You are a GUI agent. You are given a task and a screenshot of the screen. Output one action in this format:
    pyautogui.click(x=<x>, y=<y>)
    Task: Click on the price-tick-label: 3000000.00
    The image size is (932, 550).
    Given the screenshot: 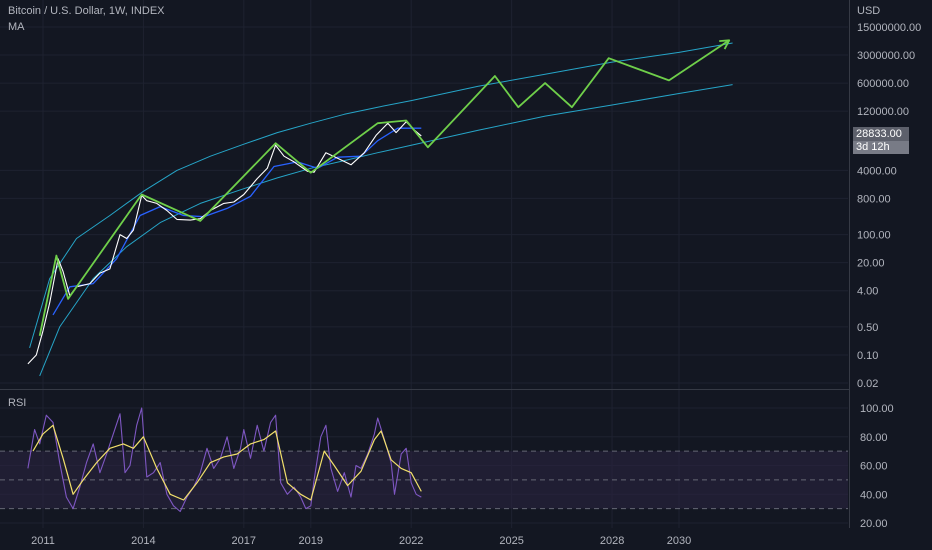 What is the action you would take?
    pyautogui.click(x=886, y=56)
    